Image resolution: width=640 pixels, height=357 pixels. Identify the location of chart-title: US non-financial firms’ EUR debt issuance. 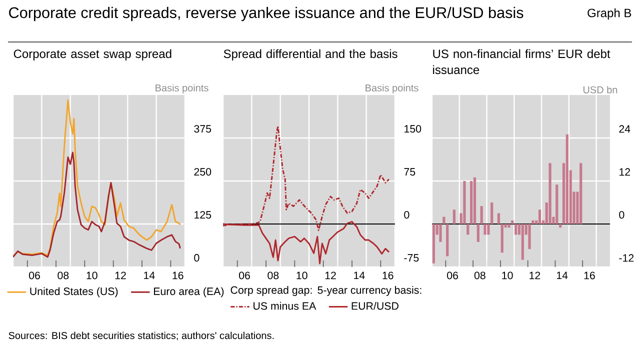
(521, 61).